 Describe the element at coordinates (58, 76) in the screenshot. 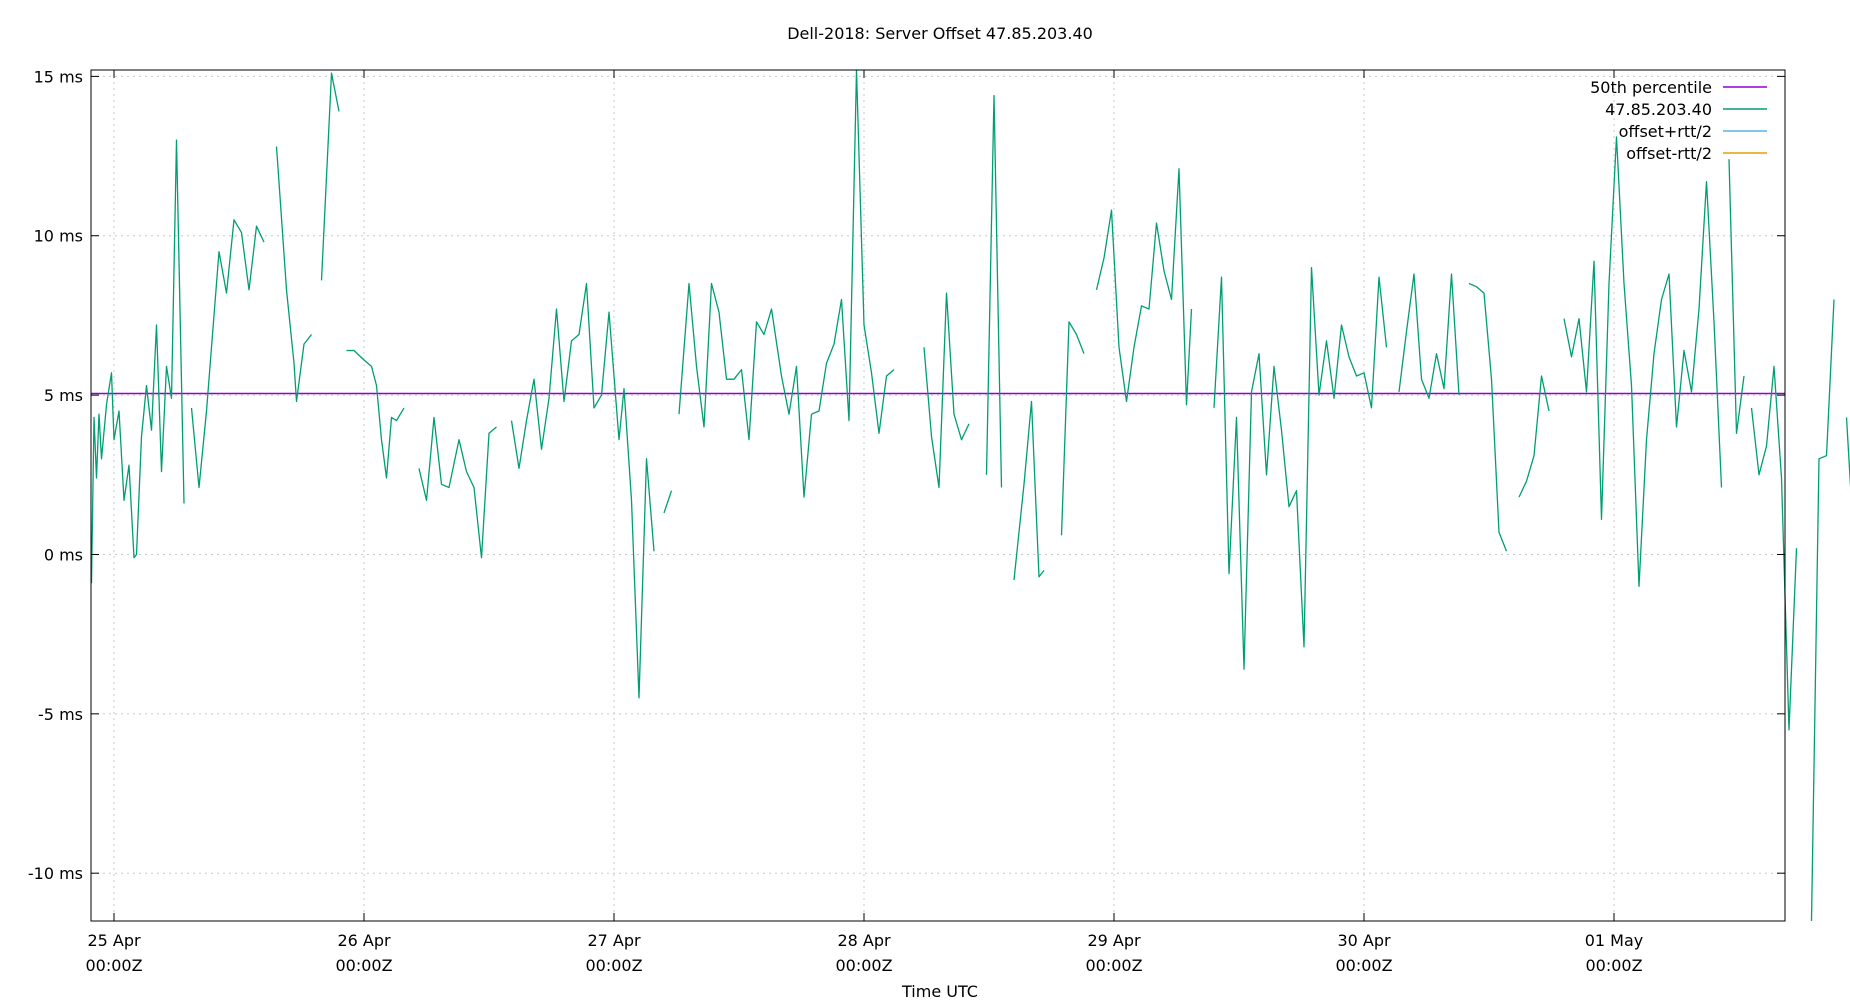

I see `y-tick-label: 15 ms` at that location.